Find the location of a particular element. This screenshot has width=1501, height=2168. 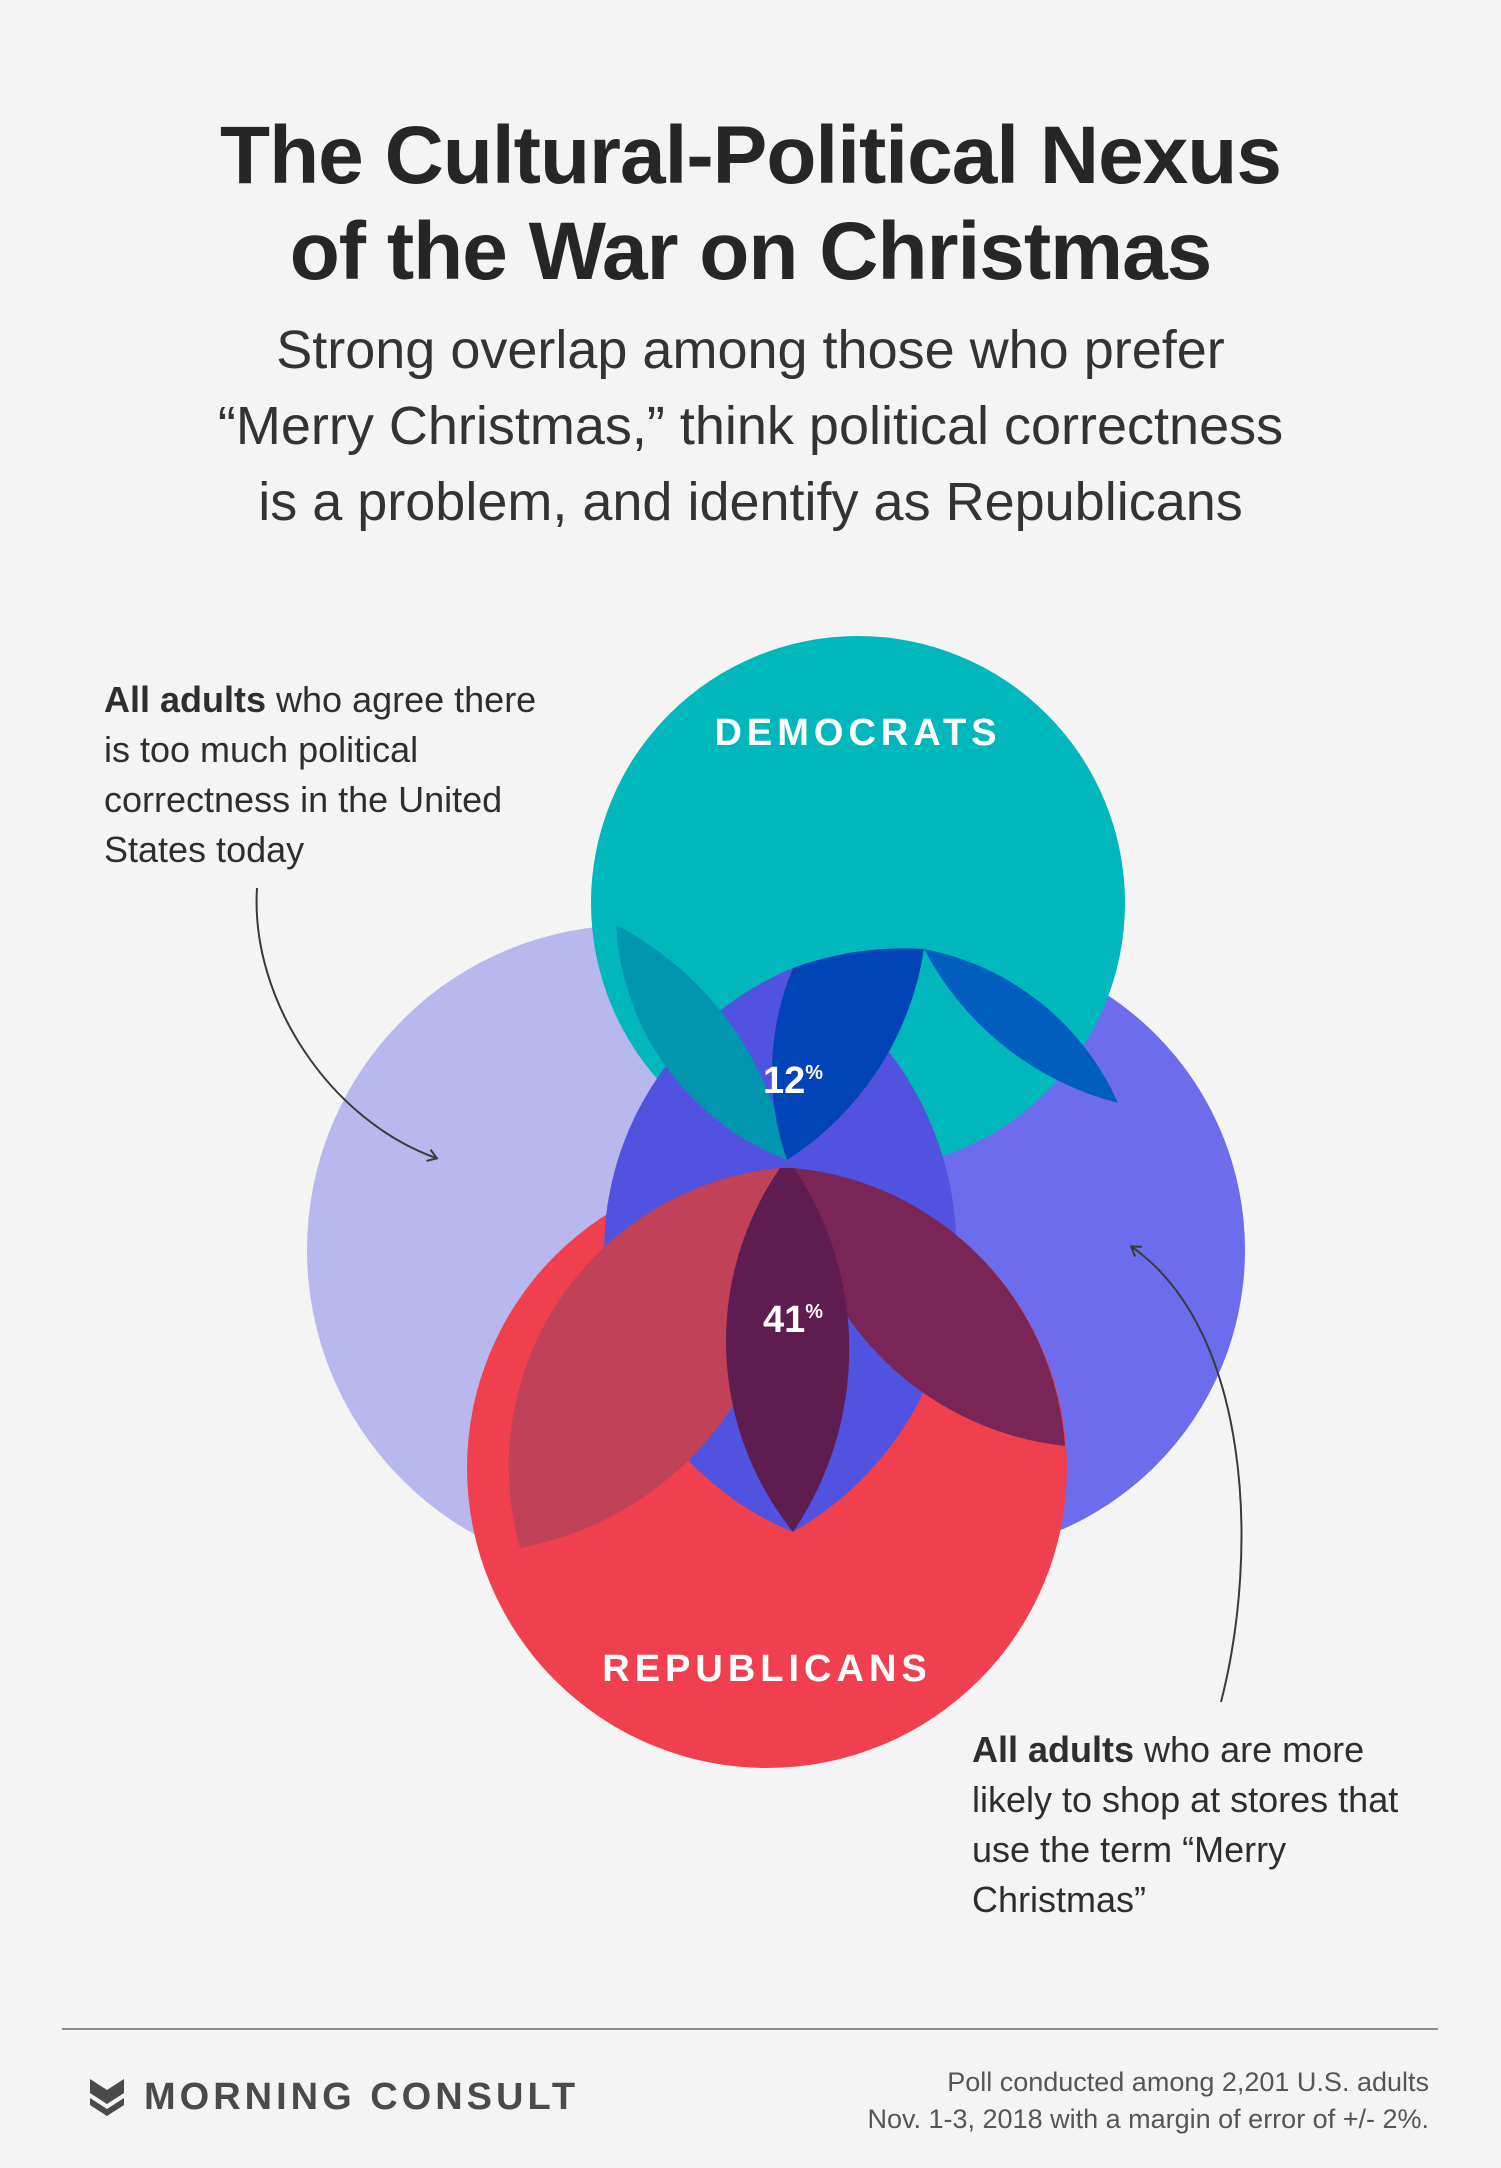

dem-mc-overlap is located at coordinates (1021, 1026).